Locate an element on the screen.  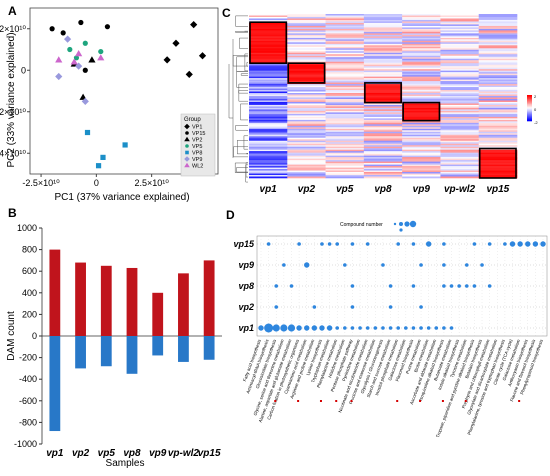
dam-bar is located at coordinates (106, 300).